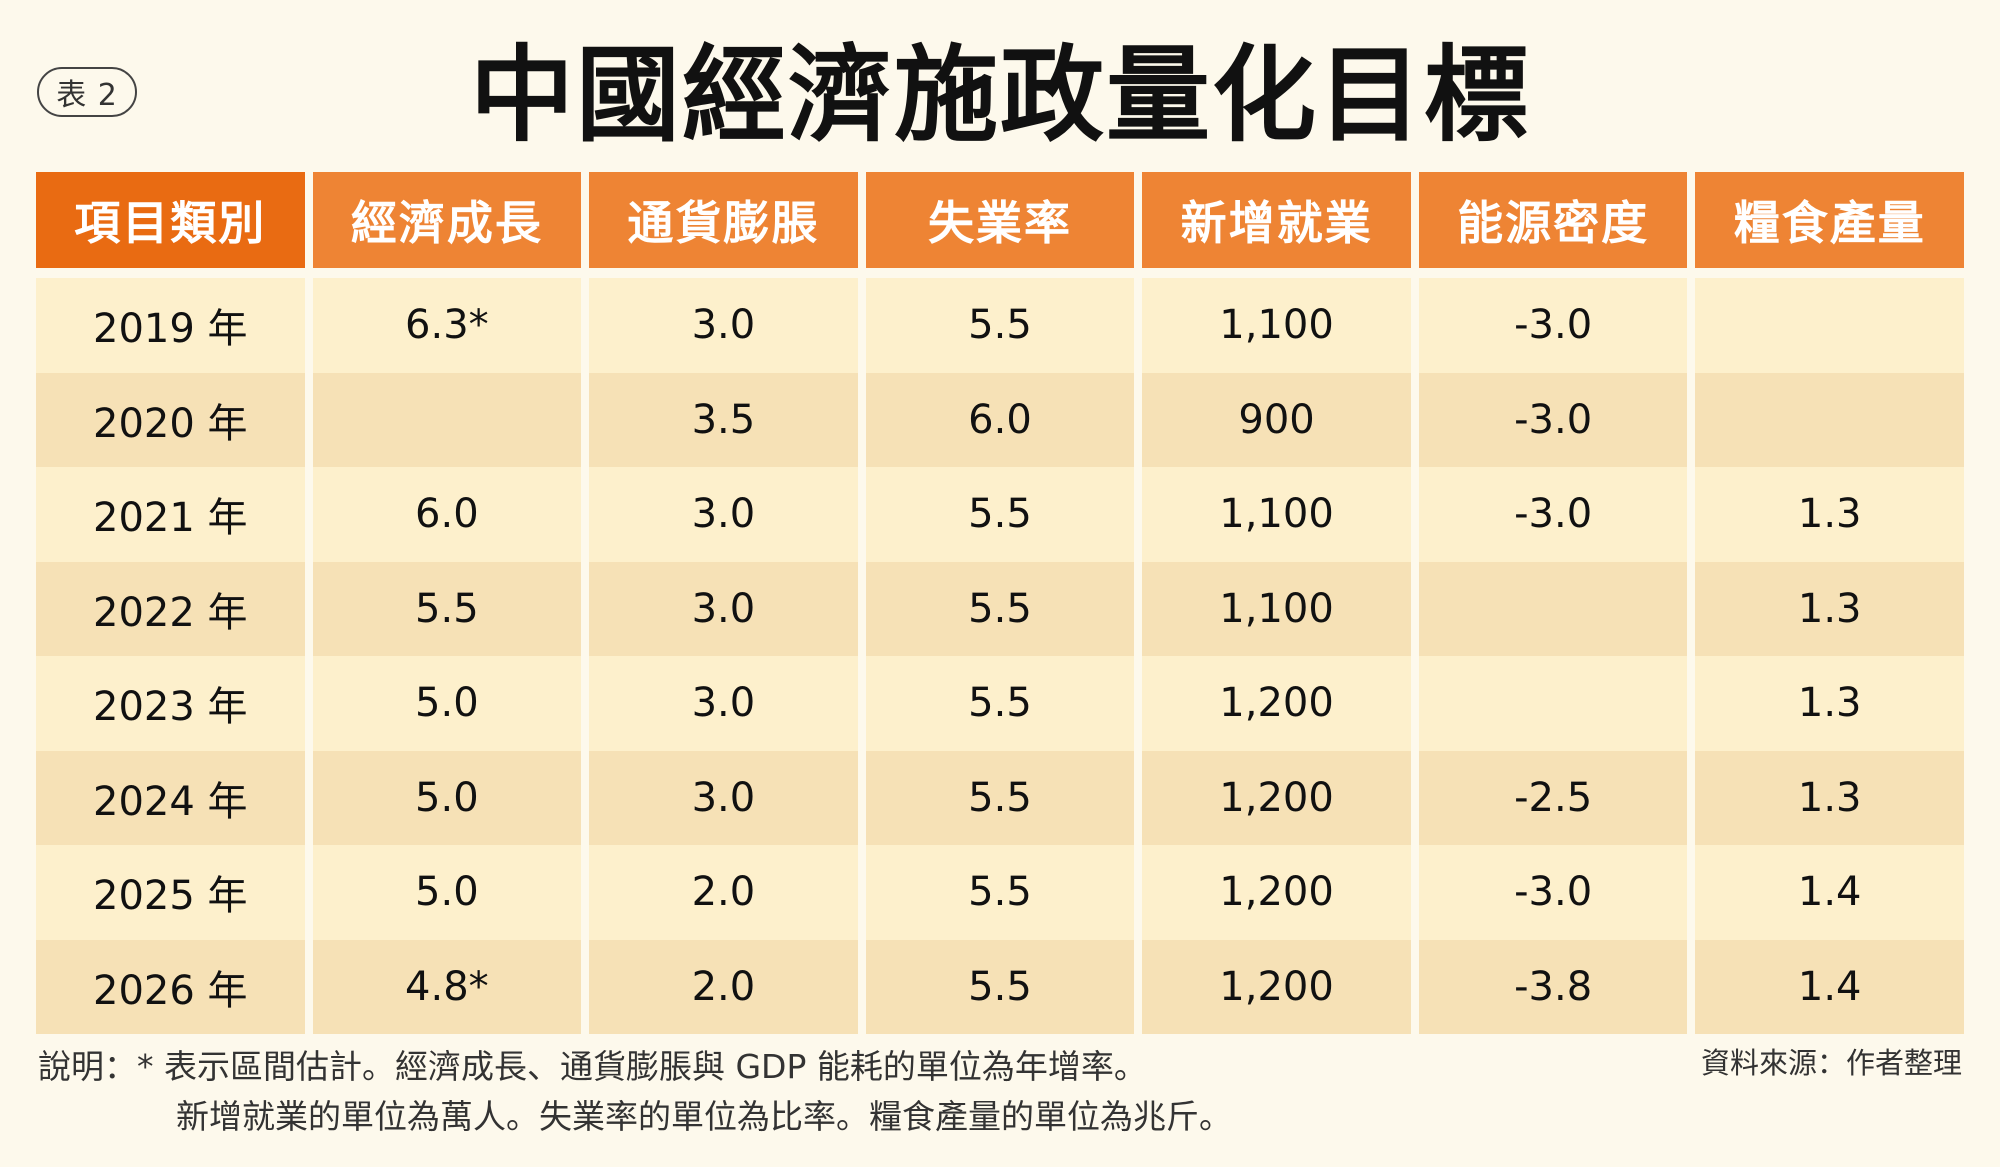  Describe the element at coordinates (1553, 986) in the screenshot. I see `table-cell: -3.8` at that location.